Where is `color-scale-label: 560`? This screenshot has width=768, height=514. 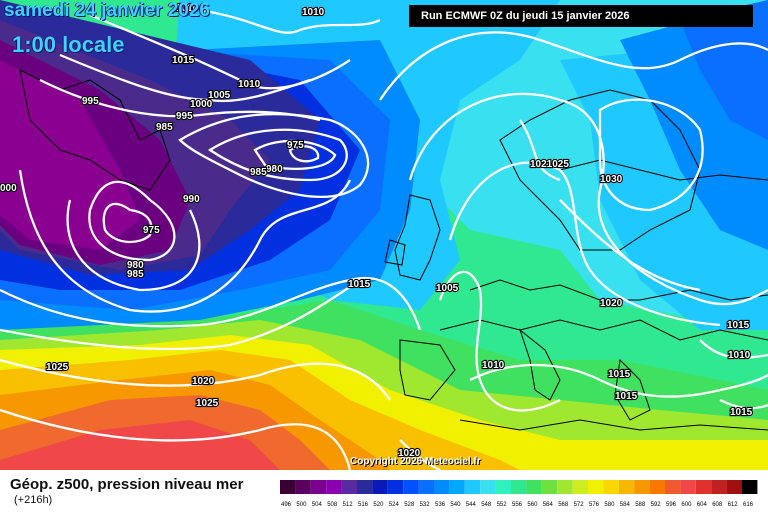
color-scale-label: 560 is located at coordinates (532, 505).